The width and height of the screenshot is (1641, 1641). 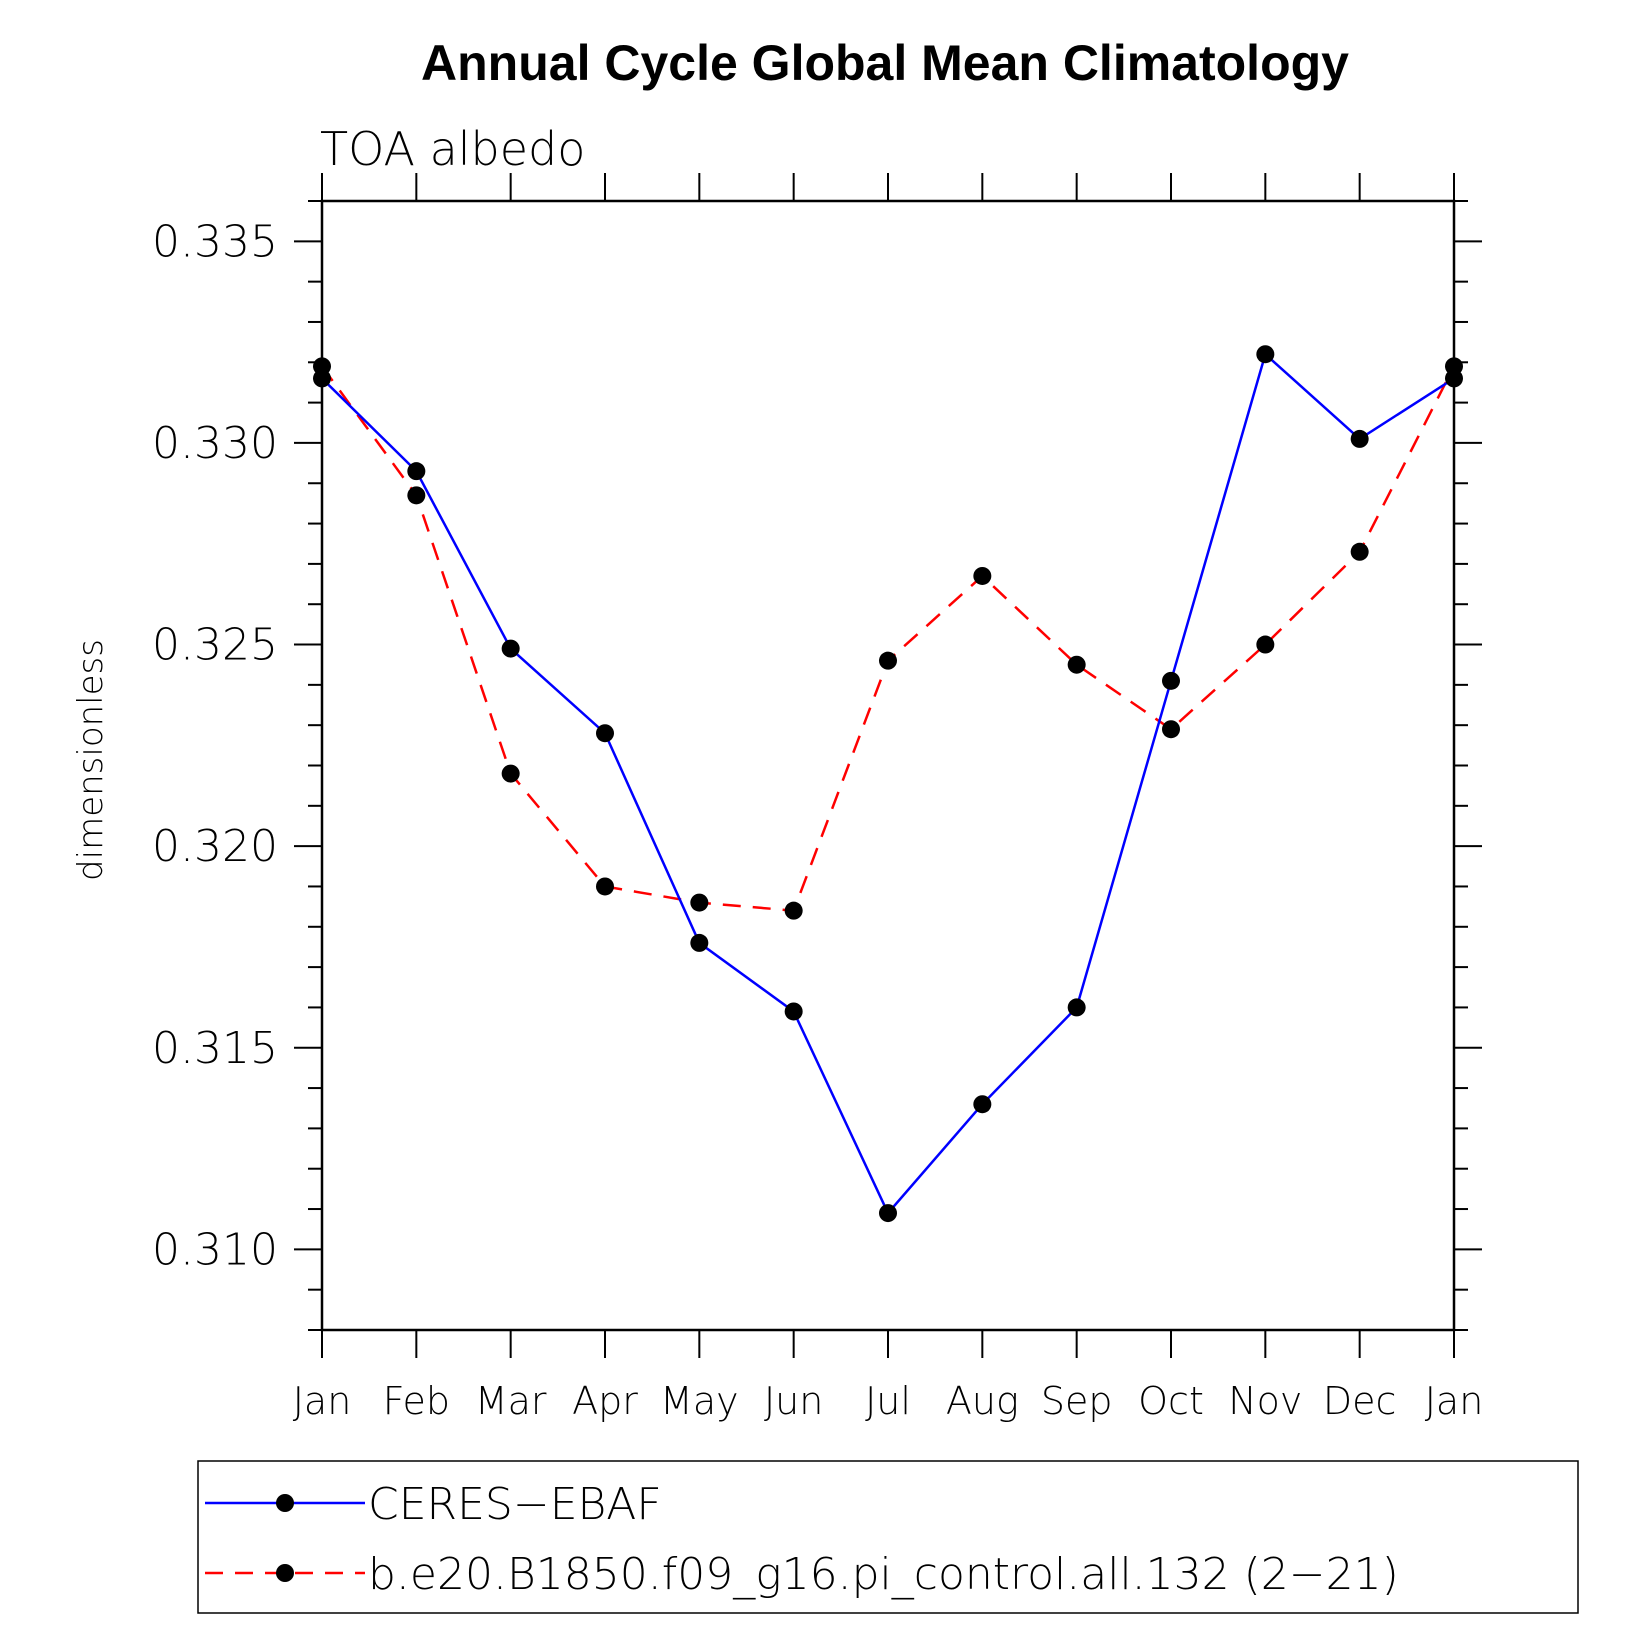 I want to click on y-tick-labels: 0.310 0.315 0.320 0.325 0.330 0.335, so click(x=215, y=745).